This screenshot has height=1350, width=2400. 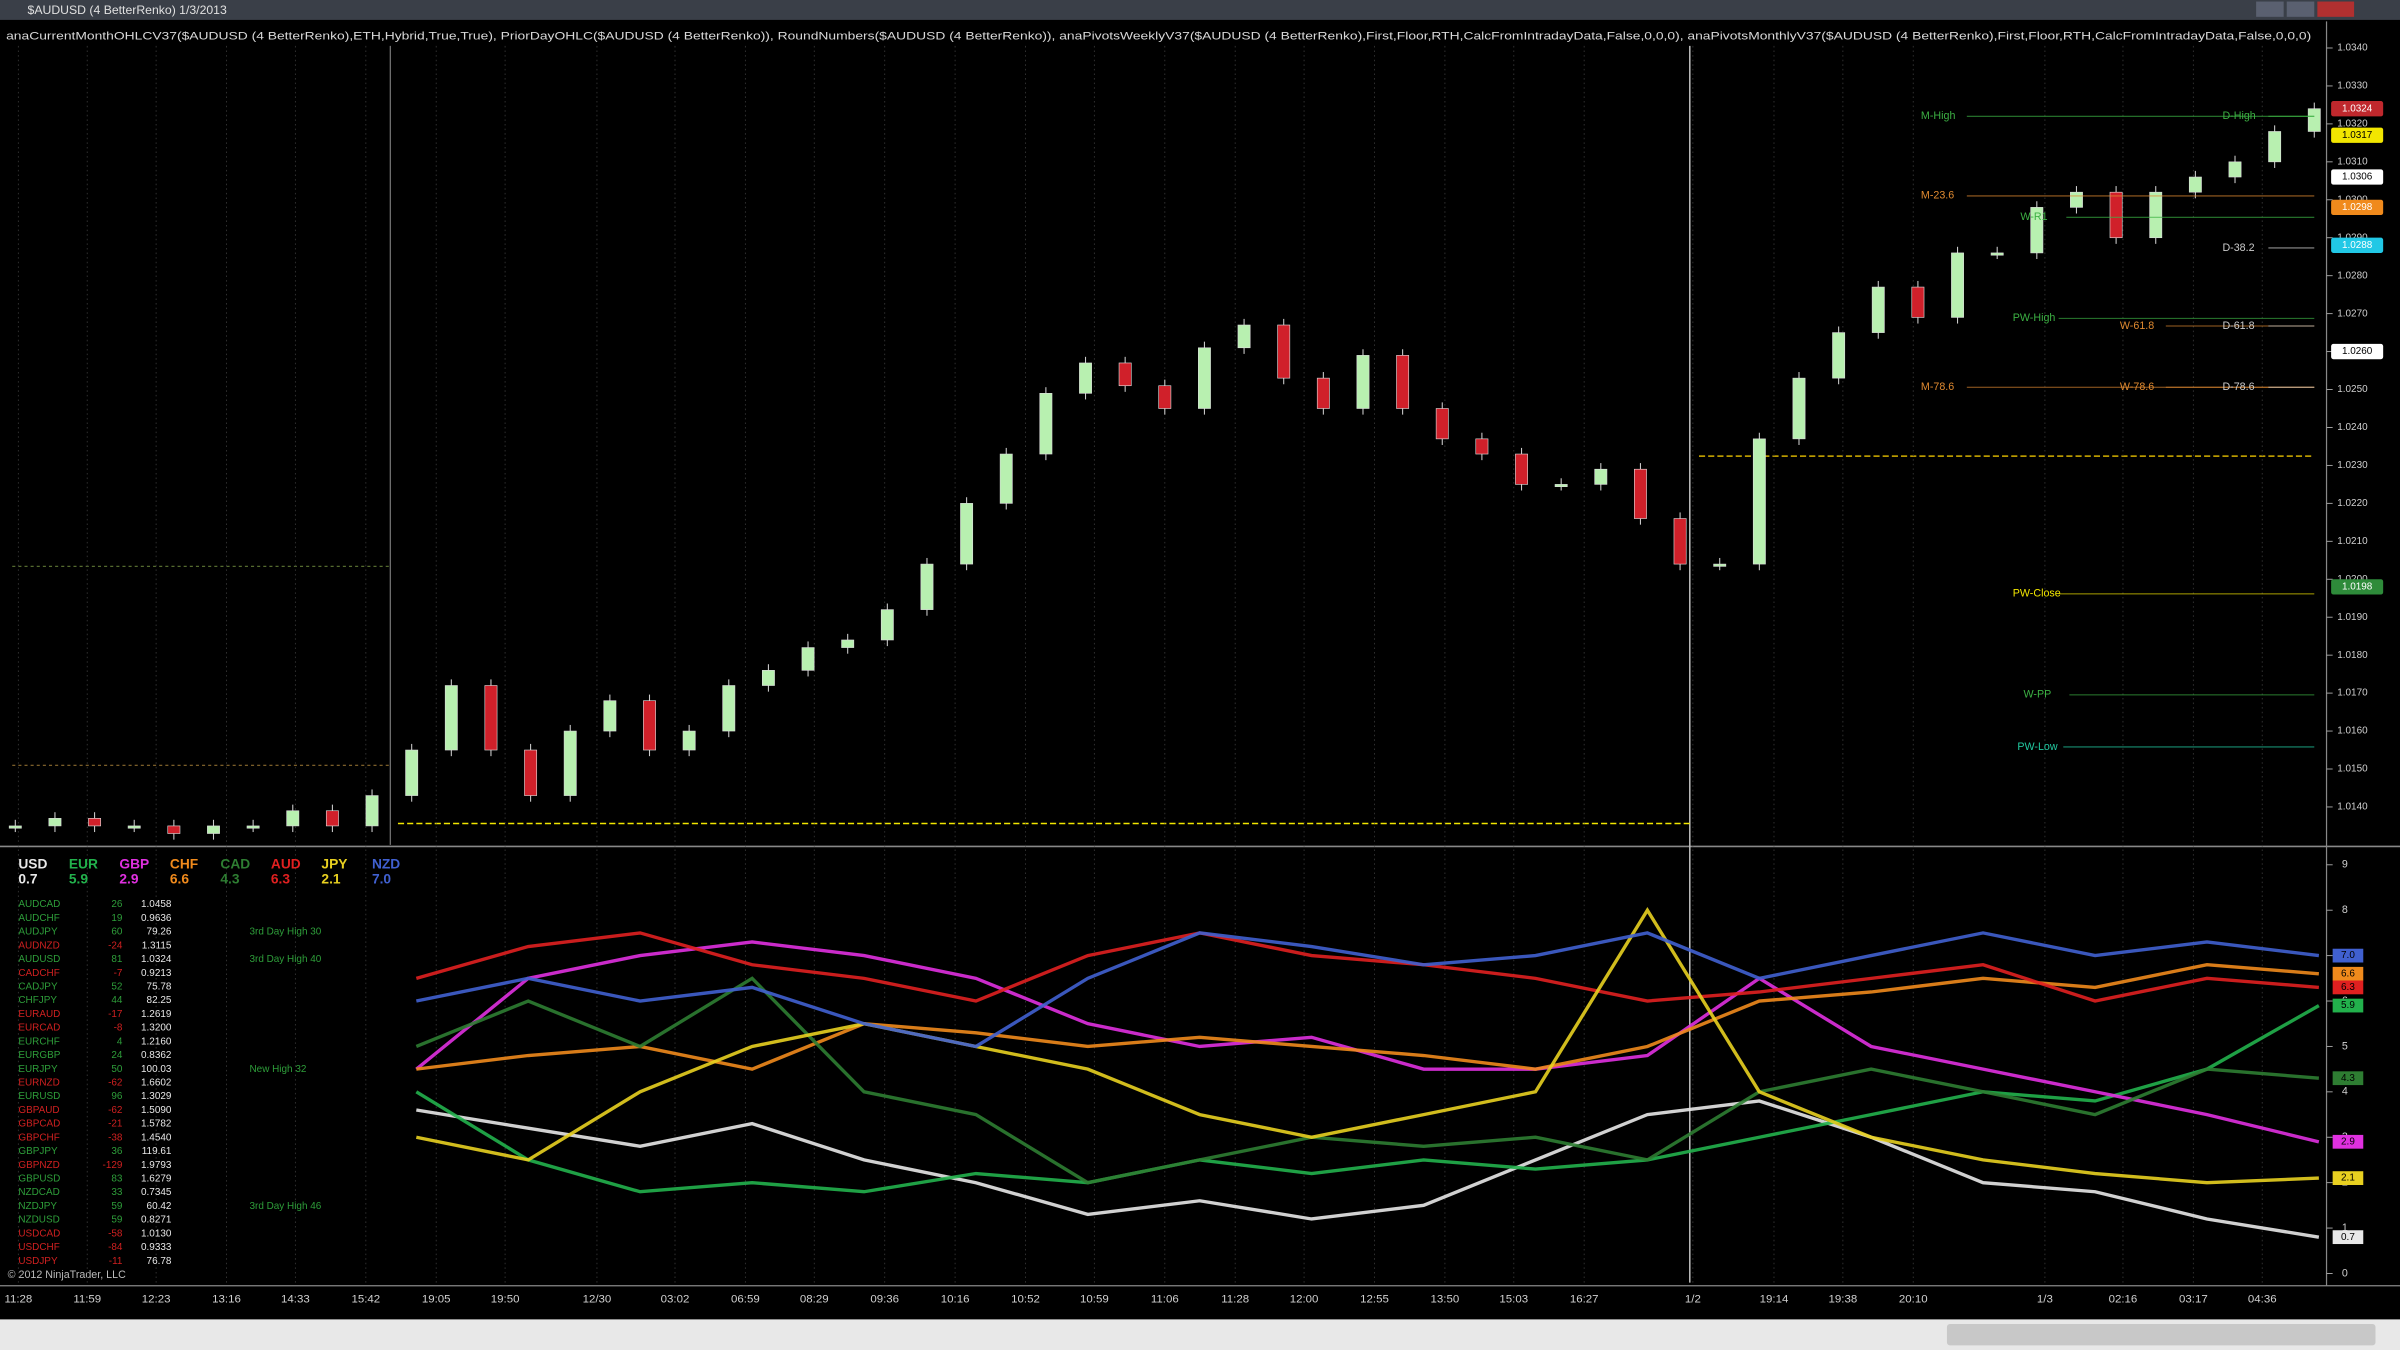 What do you see at coordinates (156, 1247) in the screenshot?
I see `pair-price: 0.9333` at bounding box center [156, 1247].